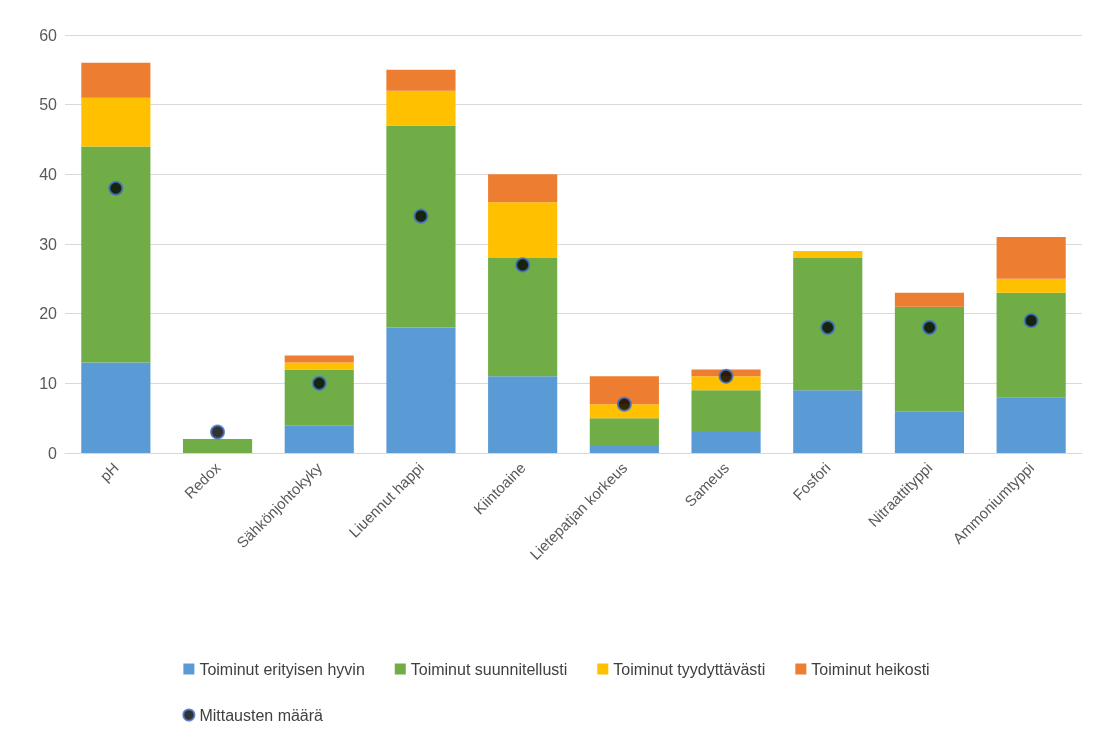 This screenshot has height=738, width=1112. What do you see at coordinates (261, 715) in the screenshot?
I see `legend-label: Mittausten määrä` at bounding box center [261, 715].